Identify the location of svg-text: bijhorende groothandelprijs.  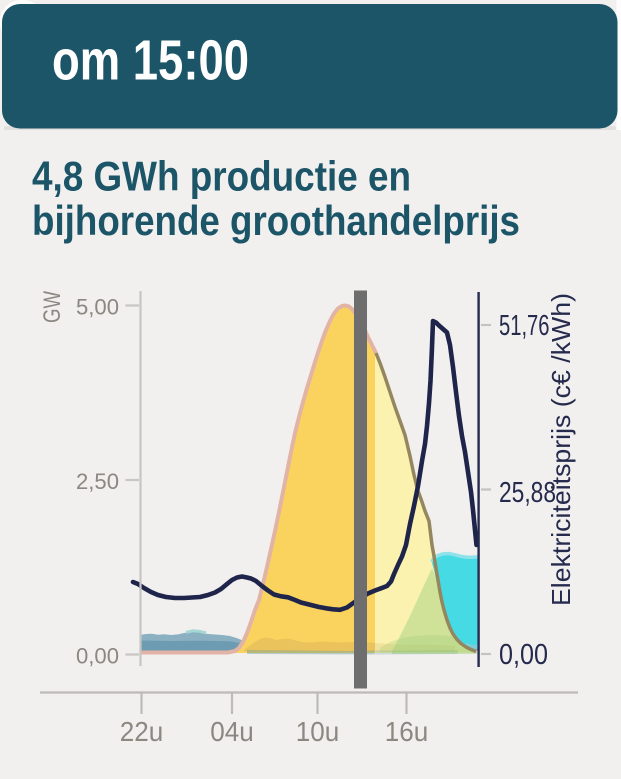
(276, 220).